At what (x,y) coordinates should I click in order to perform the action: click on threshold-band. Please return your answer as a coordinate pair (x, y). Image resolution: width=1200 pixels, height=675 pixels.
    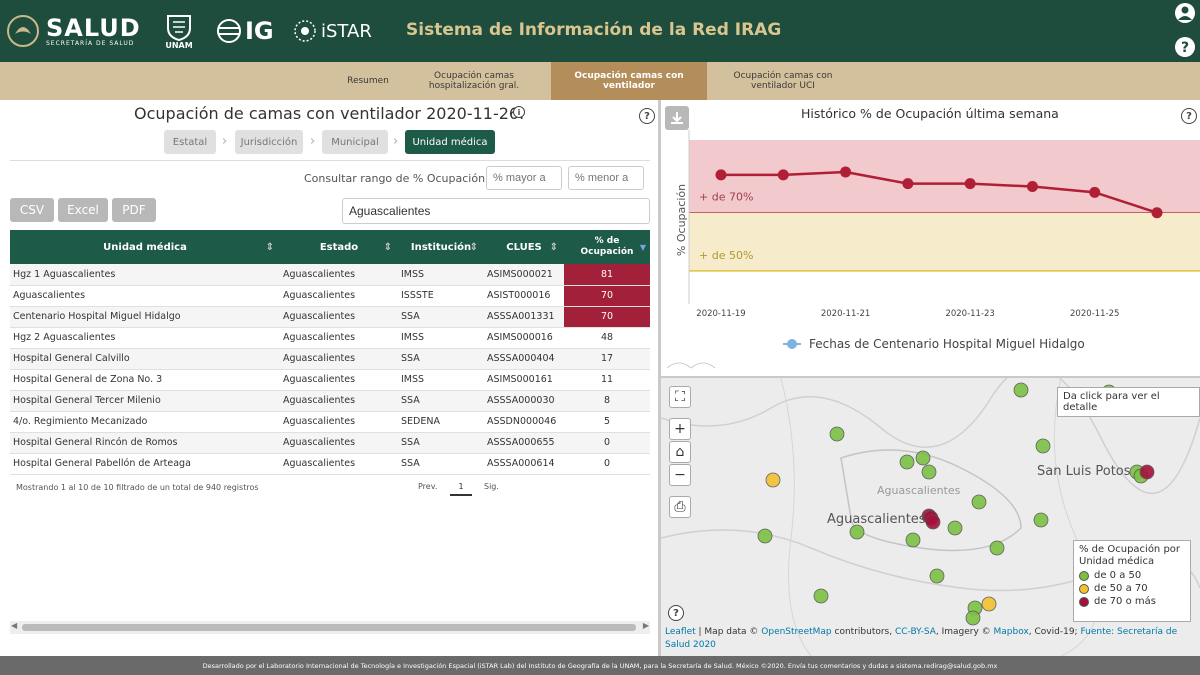
    Looking at the image, I should click on (944, 176).